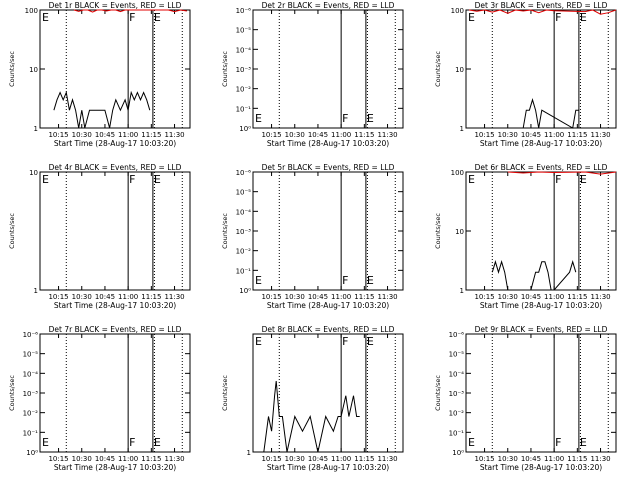 Image resolution: width=640 pixels, height=480 pixels. What do you see at coordinates (328, 167) in the screenshot?
I see `panel-title: Det 5r BLACK = Events, RED = LLD` at bounding box center [328, 167].